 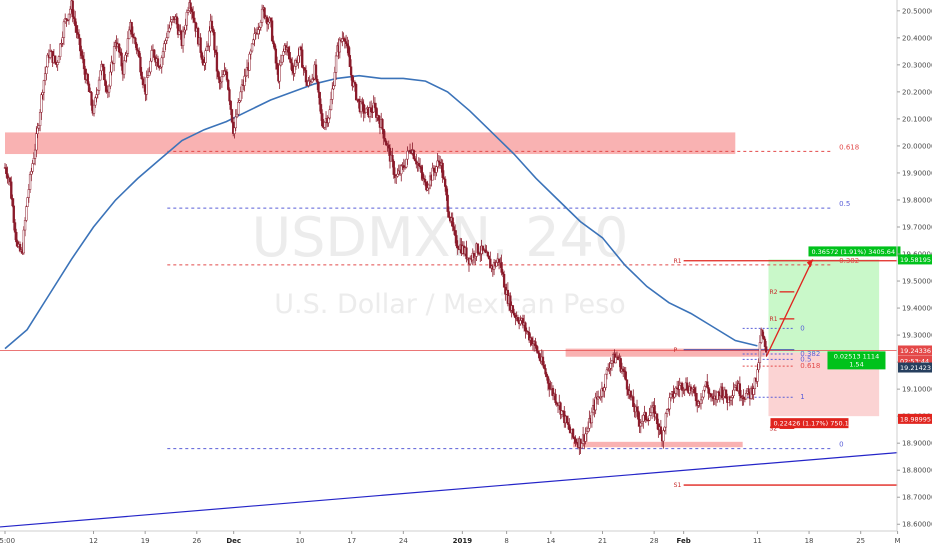 What do you see at coordinates (915, 368) in the screenshot?
I see `price-tag: 19.21423` at bounding box center [915, 368].